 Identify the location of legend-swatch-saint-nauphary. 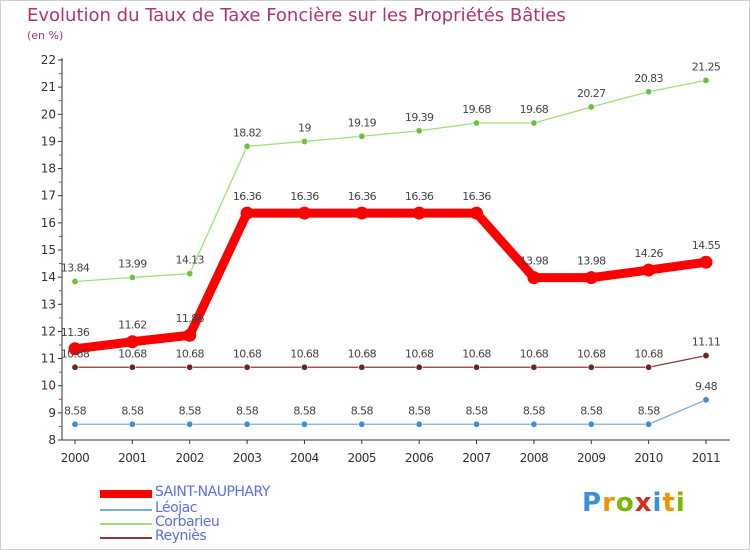
(126, 494).